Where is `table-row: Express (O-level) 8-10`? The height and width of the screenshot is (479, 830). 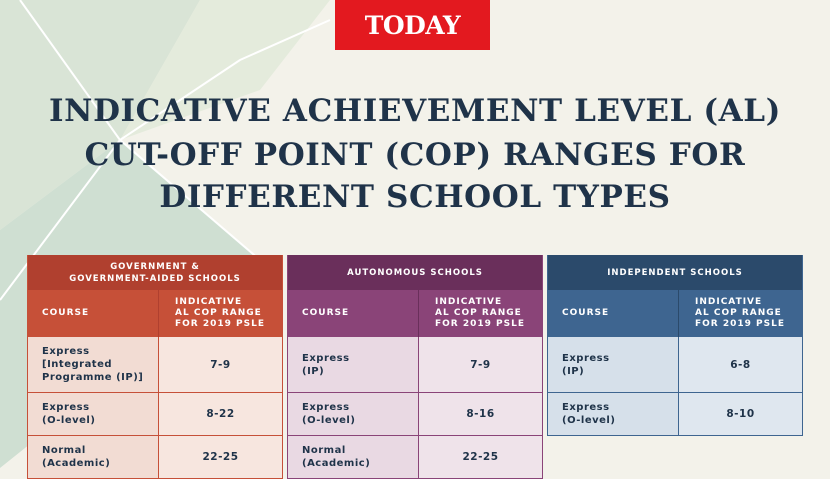 table-row: Express (O-level) 8-10 is located at coordinates (675, 414).